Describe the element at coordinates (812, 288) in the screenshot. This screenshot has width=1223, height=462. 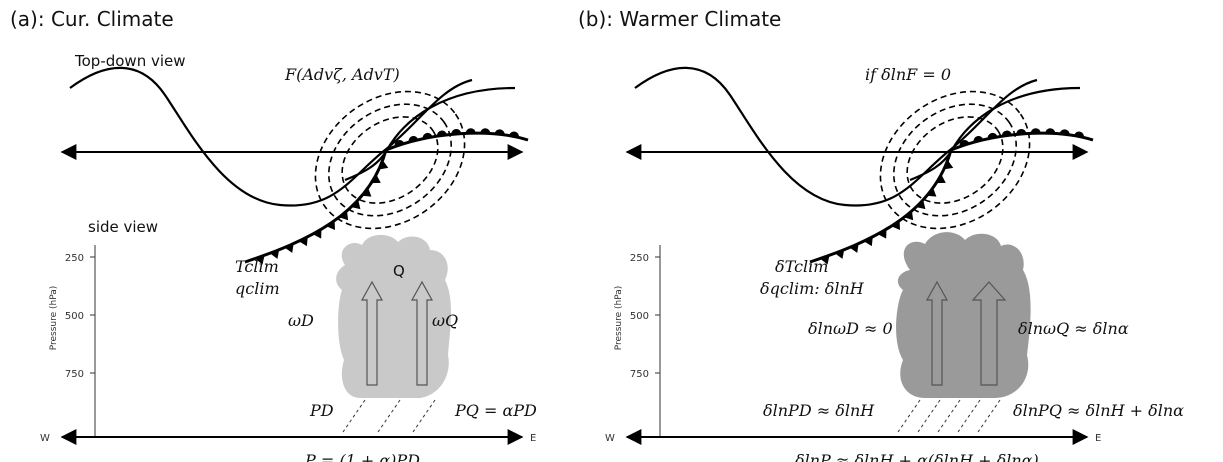
I see `climate-label: δqclim: δlnH` at that location.